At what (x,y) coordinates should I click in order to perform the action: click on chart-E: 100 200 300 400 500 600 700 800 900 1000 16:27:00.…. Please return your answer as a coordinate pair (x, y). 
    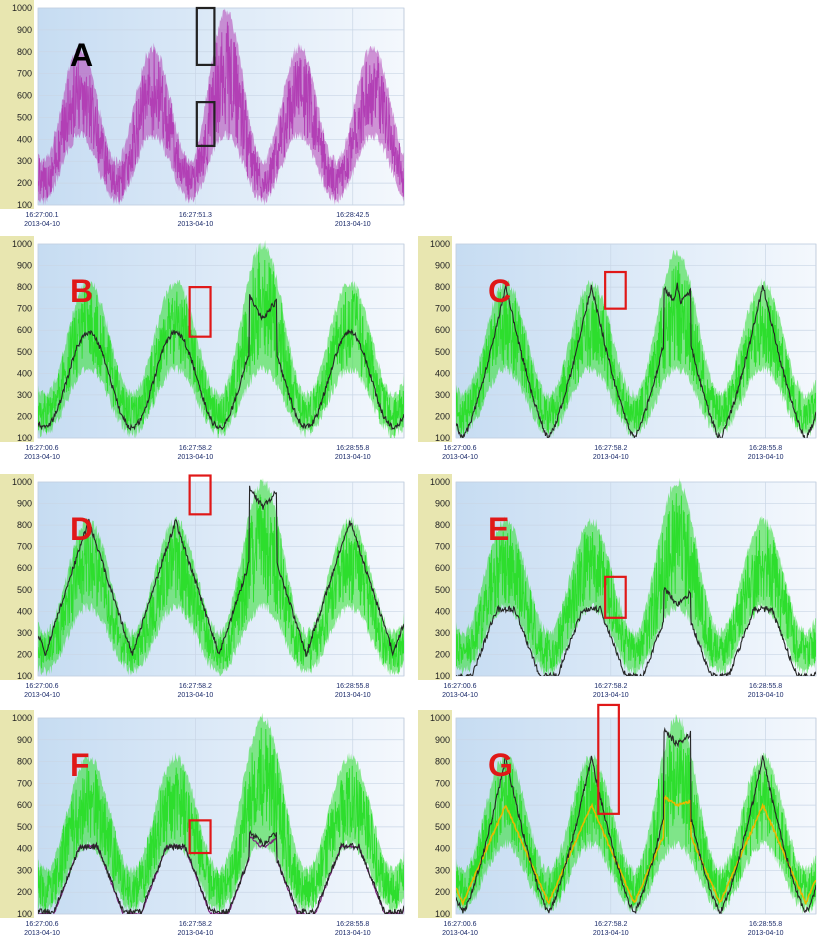
    Looking at the image, I should click on (617, 586).